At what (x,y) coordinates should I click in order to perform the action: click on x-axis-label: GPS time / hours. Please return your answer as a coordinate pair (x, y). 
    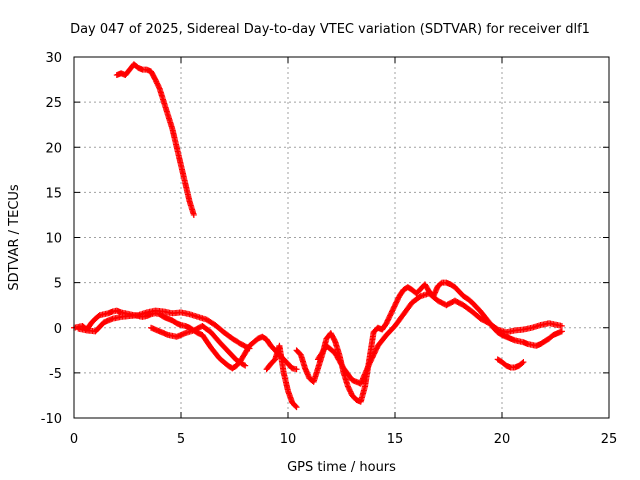
    Looking at the image, I should click on (341, 467).